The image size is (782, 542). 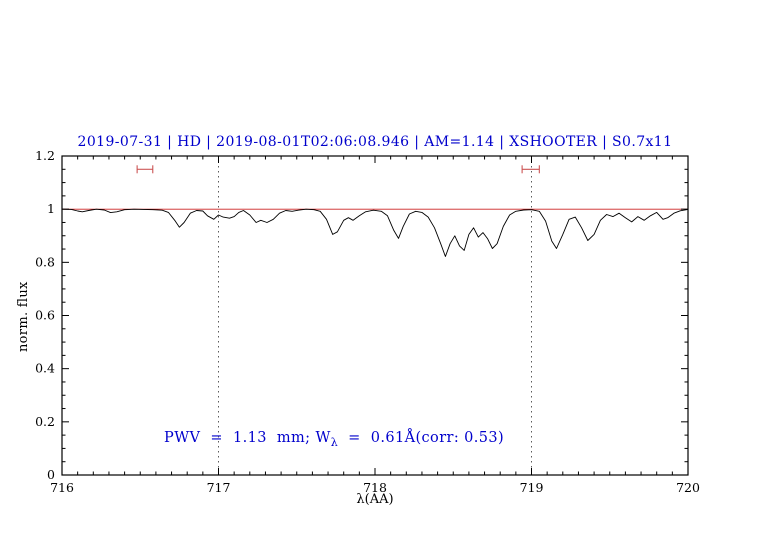 I want to click on pwv-annotation-part2: = 0.61Å(corr: 0.53), so click(x=421, y=438).